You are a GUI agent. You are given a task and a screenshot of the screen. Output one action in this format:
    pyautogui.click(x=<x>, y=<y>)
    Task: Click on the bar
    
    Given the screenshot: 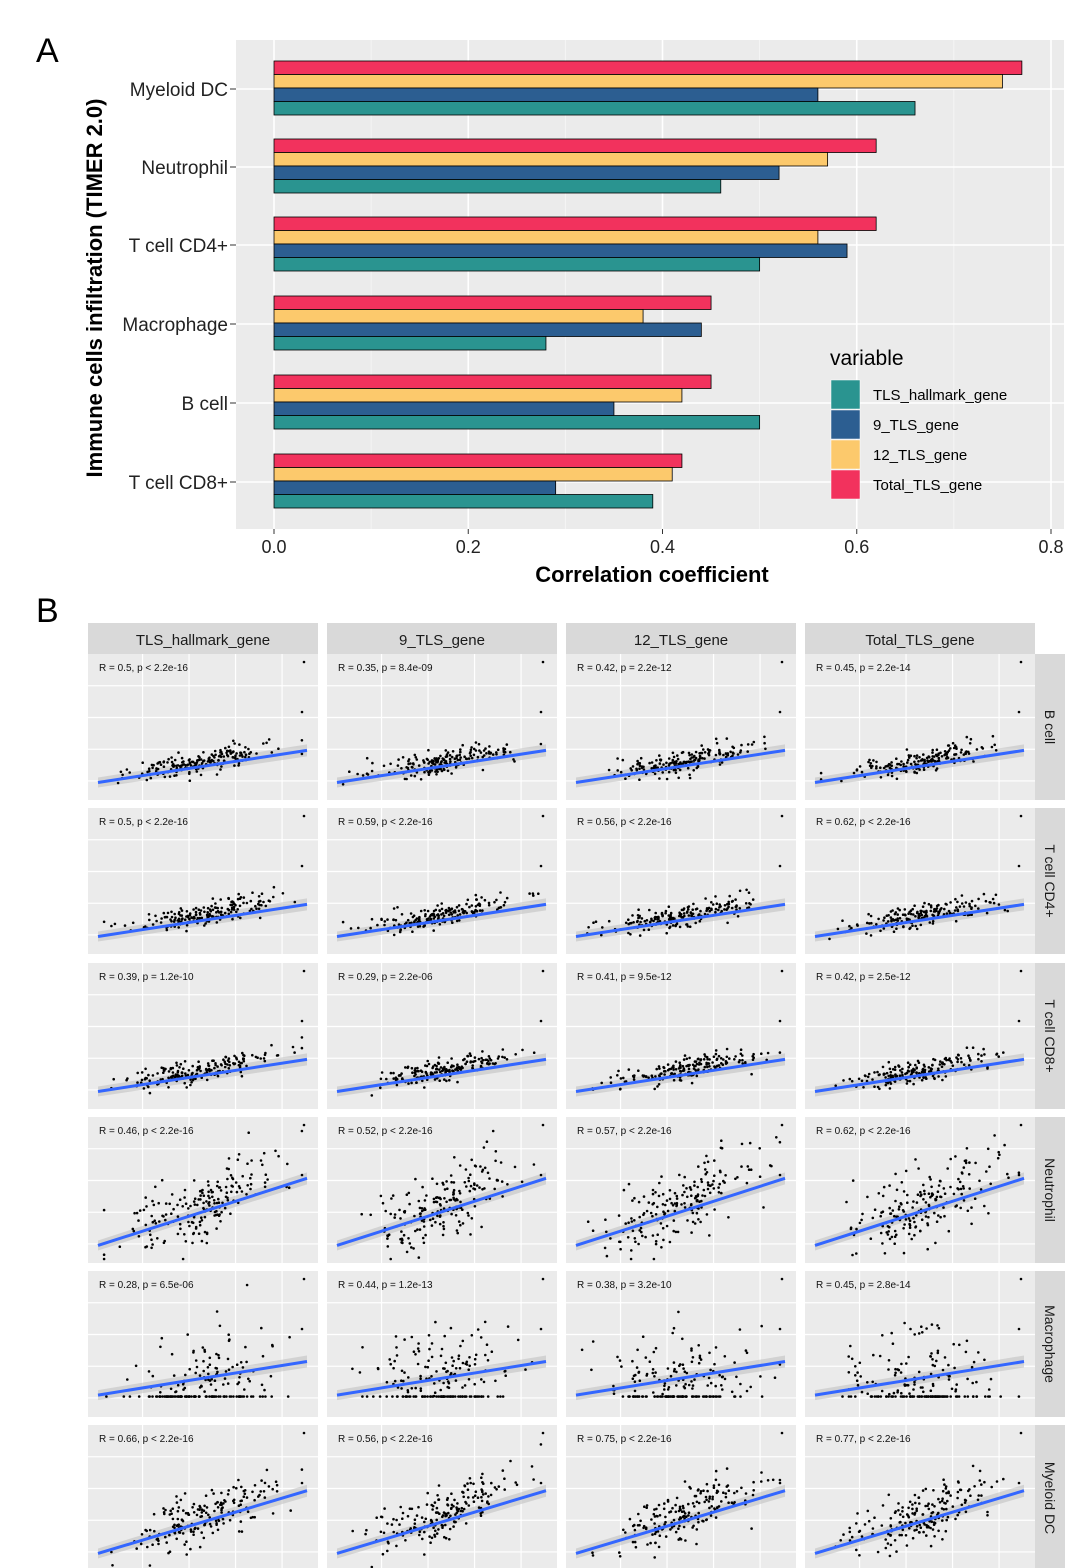 What is the action you would take?
    pyautogui.click(x=560, y=250)
    